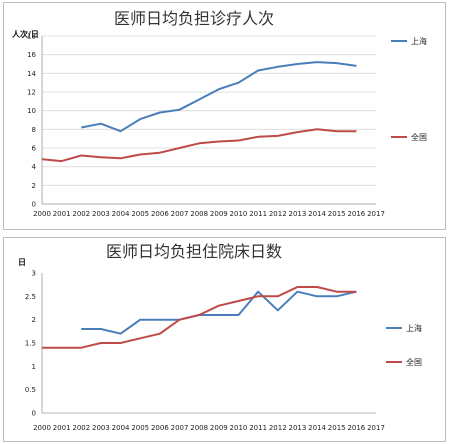  What do you see at coordinates (30, 344) in the screenshot?
I see `y-tick-label: 1.5` at bounding box center [30, 344].